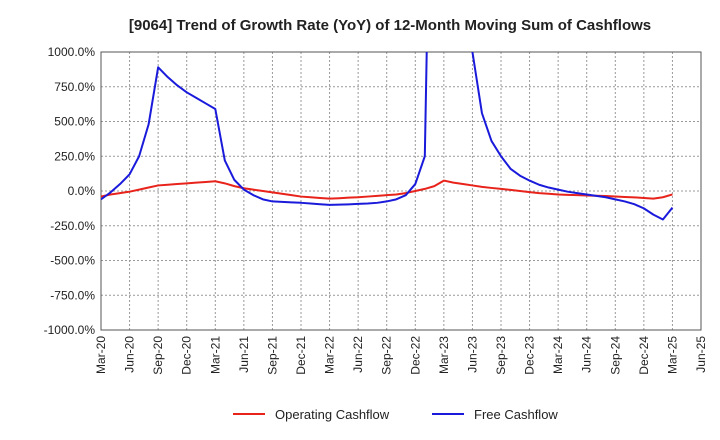 This screenshot has width=720, height=440. Describe the element at coordinates (701, 354) in the screenshot. I see `x-tick-label: Jun-25` at that location.